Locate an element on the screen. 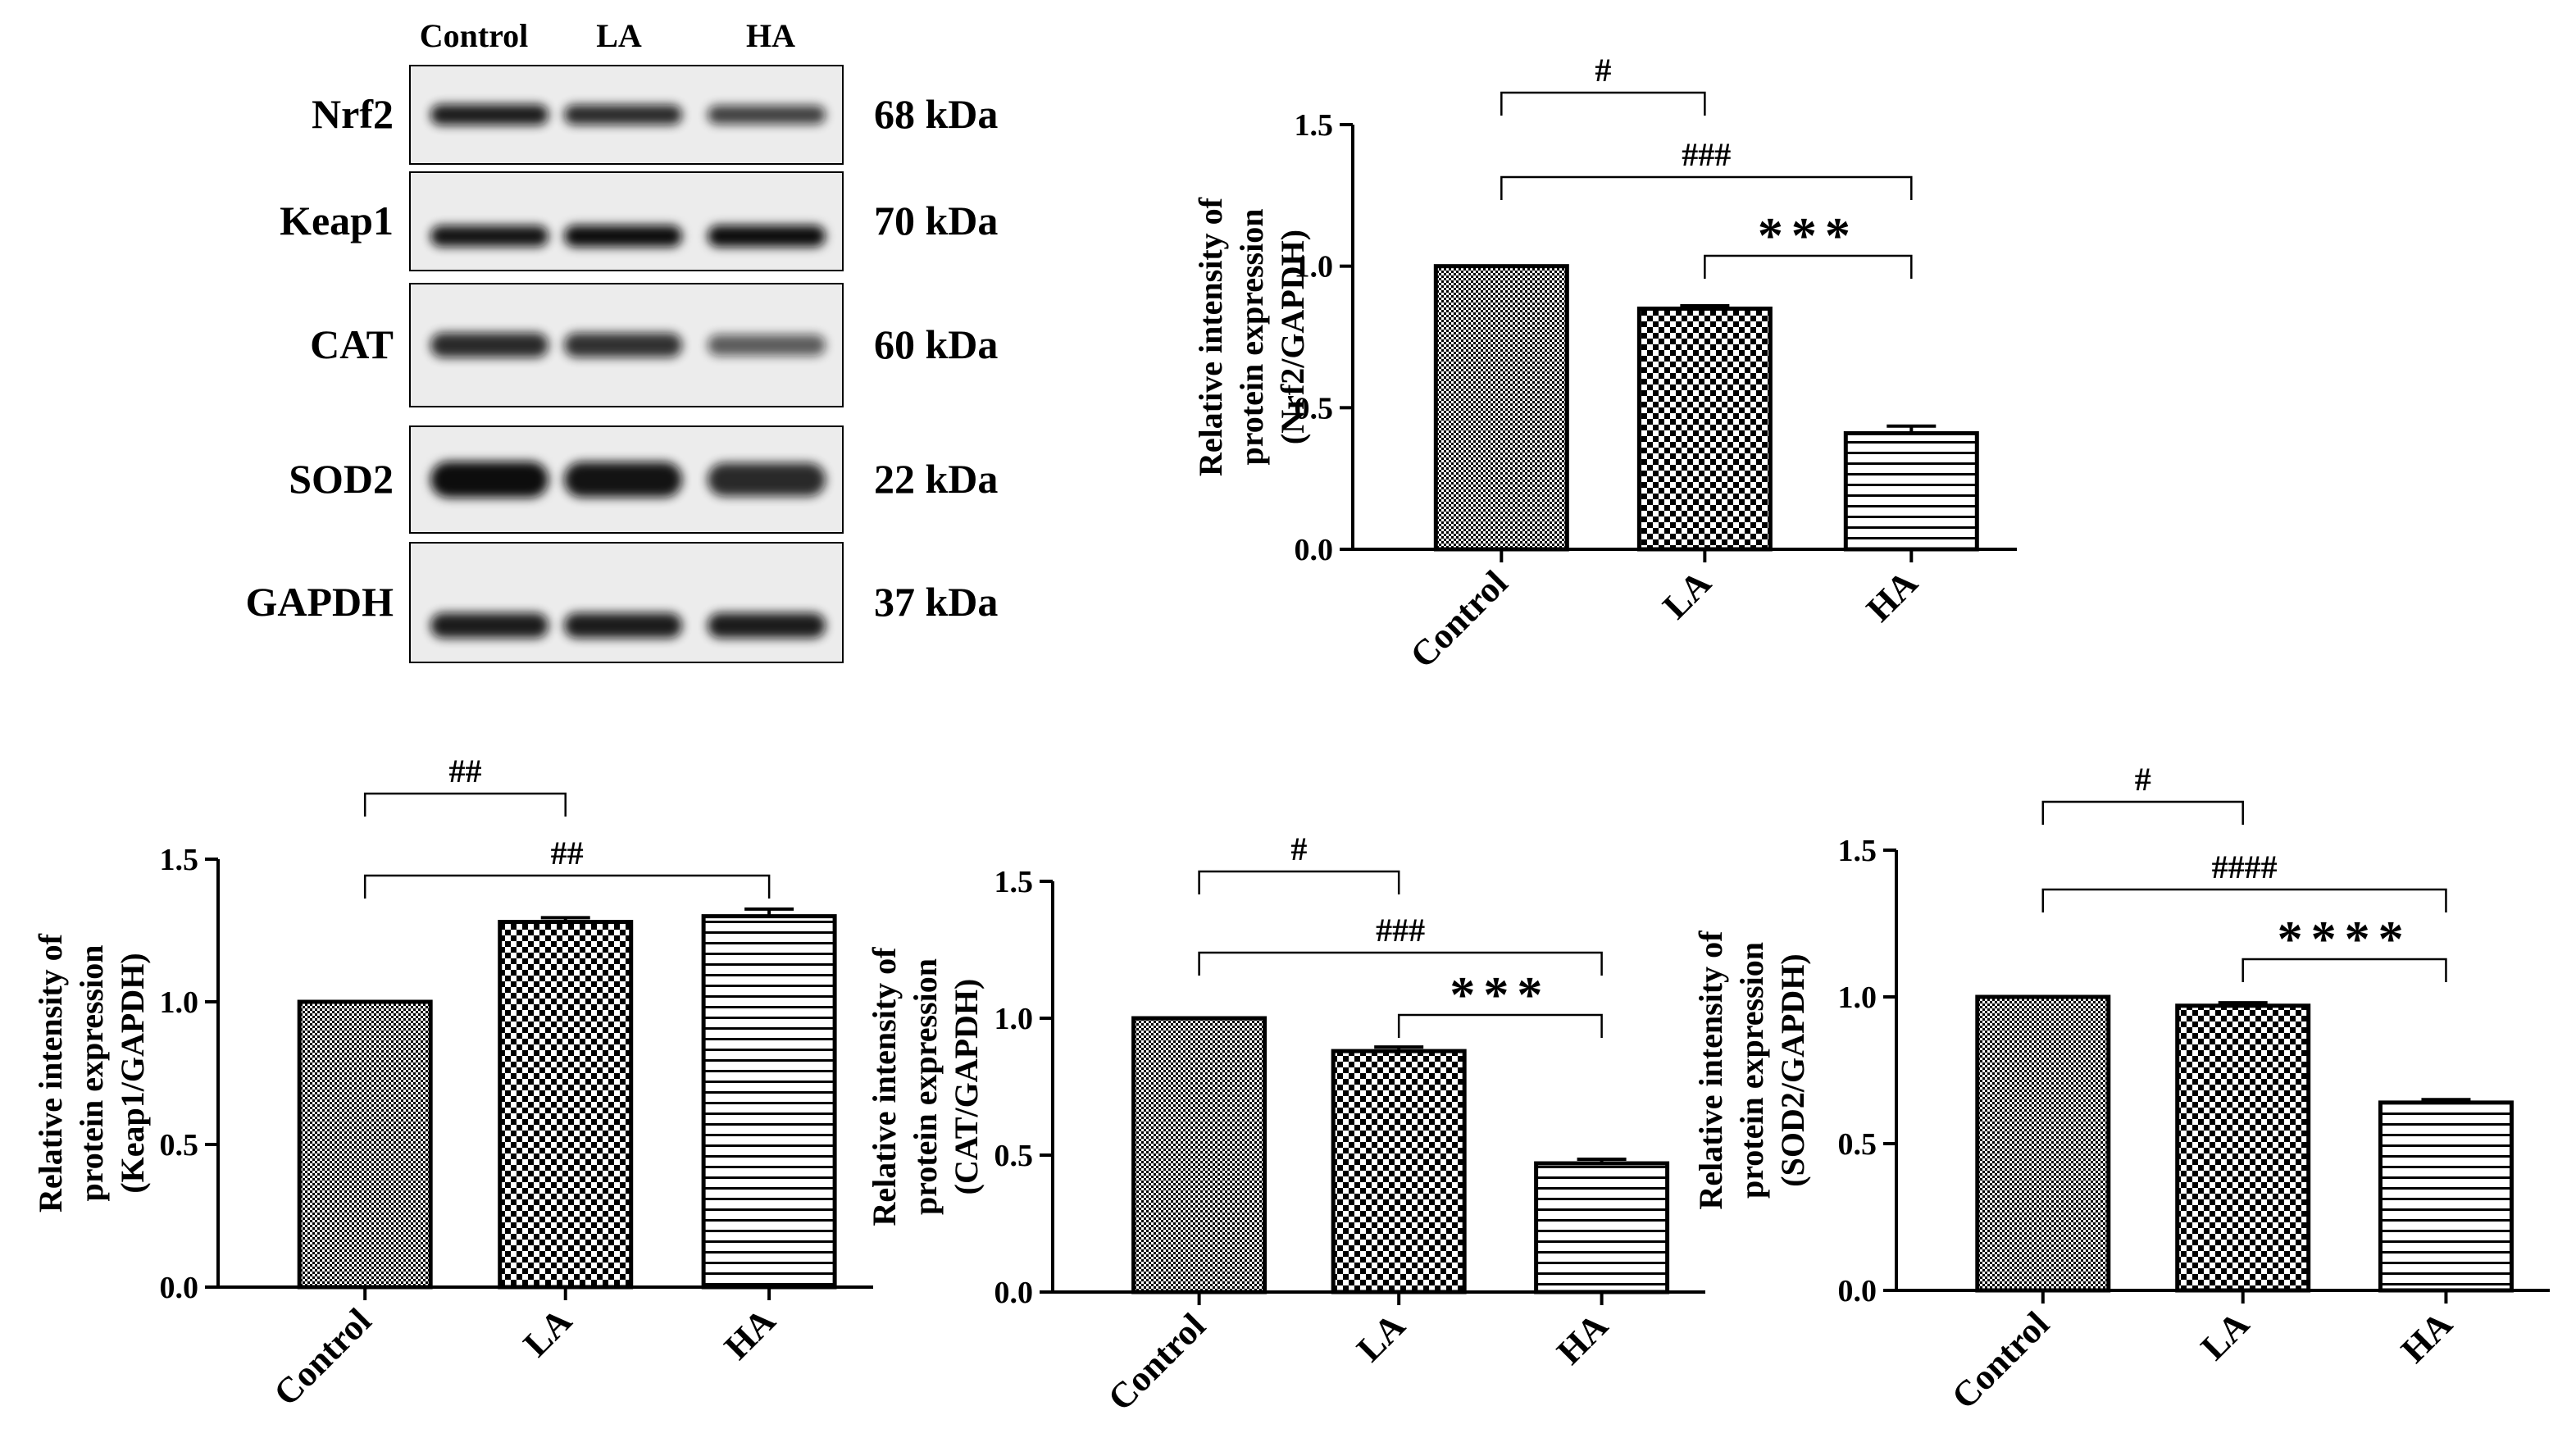  blot-row-keap1: Keap1 70 kDa is located at coordinates (639, 221).